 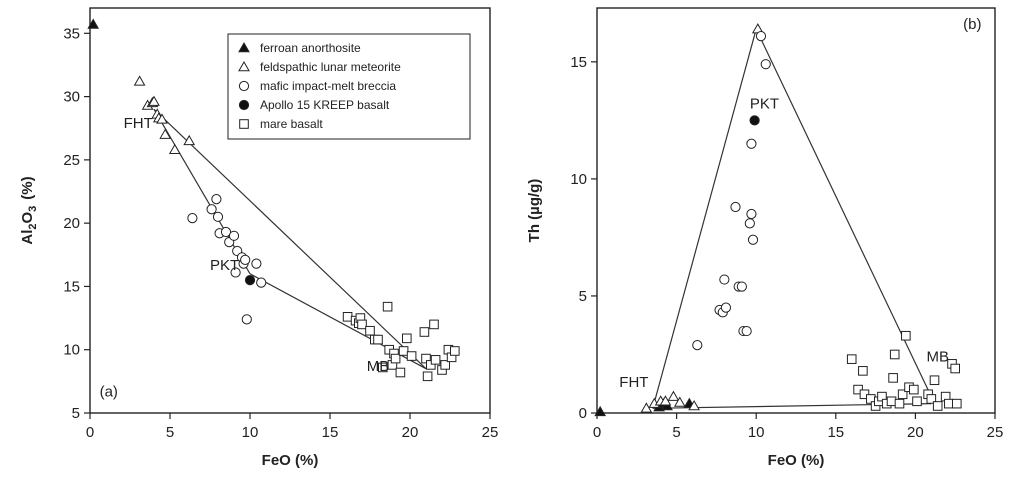 I want to click on y-tick-label-b-2: 10, so click(x=578, y=179).